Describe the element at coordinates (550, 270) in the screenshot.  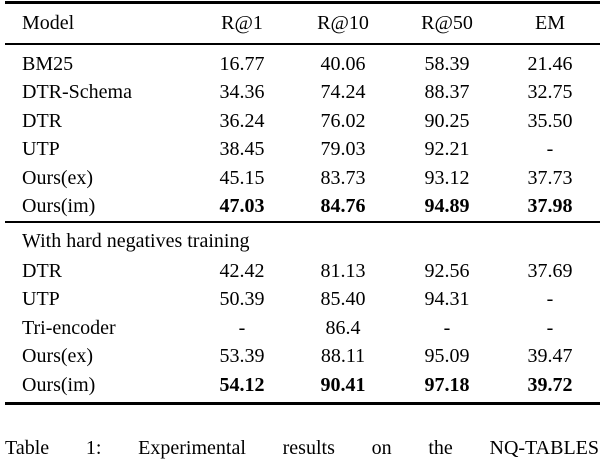
I see `metric-value-cell: 37.69` at that location.